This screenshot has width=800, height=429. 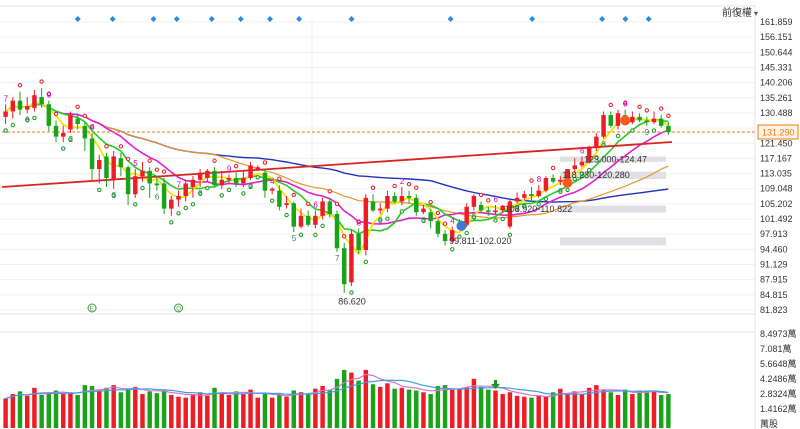 What do you see at coordinates (495, 384) in the screenshot?
I see `arrow-down-icon` at bounding box center [495, 384].